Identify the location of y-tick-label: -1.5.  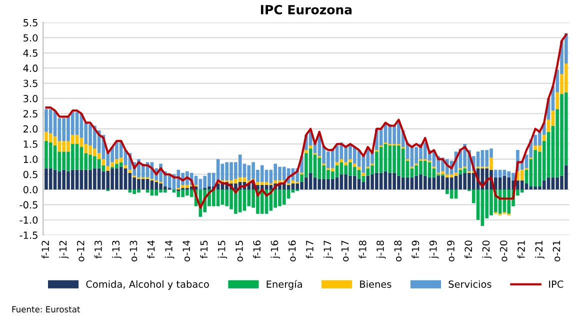
(29, 235).